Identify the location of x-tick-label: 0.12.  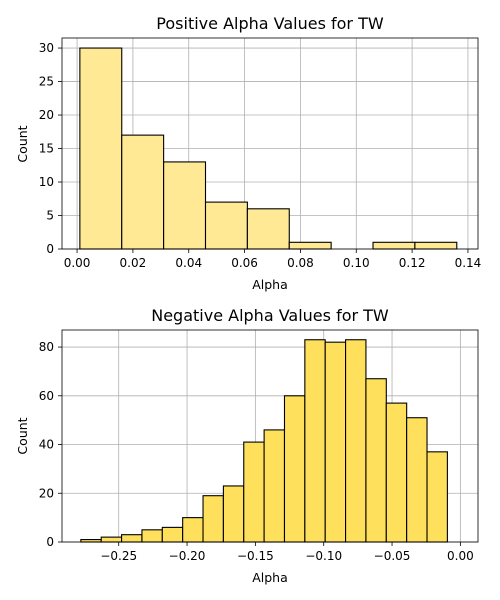
(412, 263).